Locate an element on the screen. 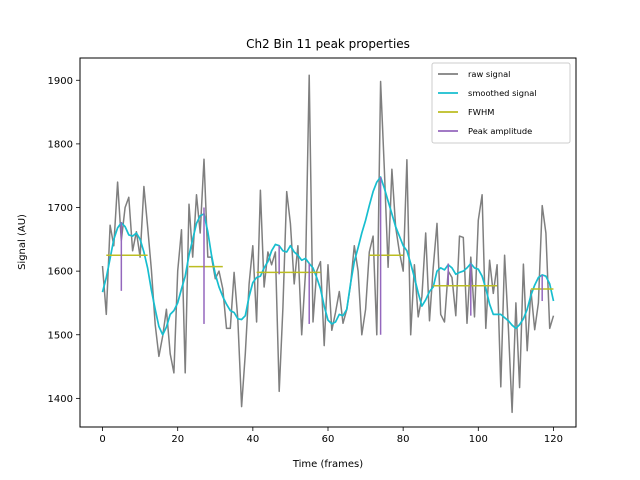  chart-title: Ch2 Bin 11 peak properties is located at coordinates (328, 44).